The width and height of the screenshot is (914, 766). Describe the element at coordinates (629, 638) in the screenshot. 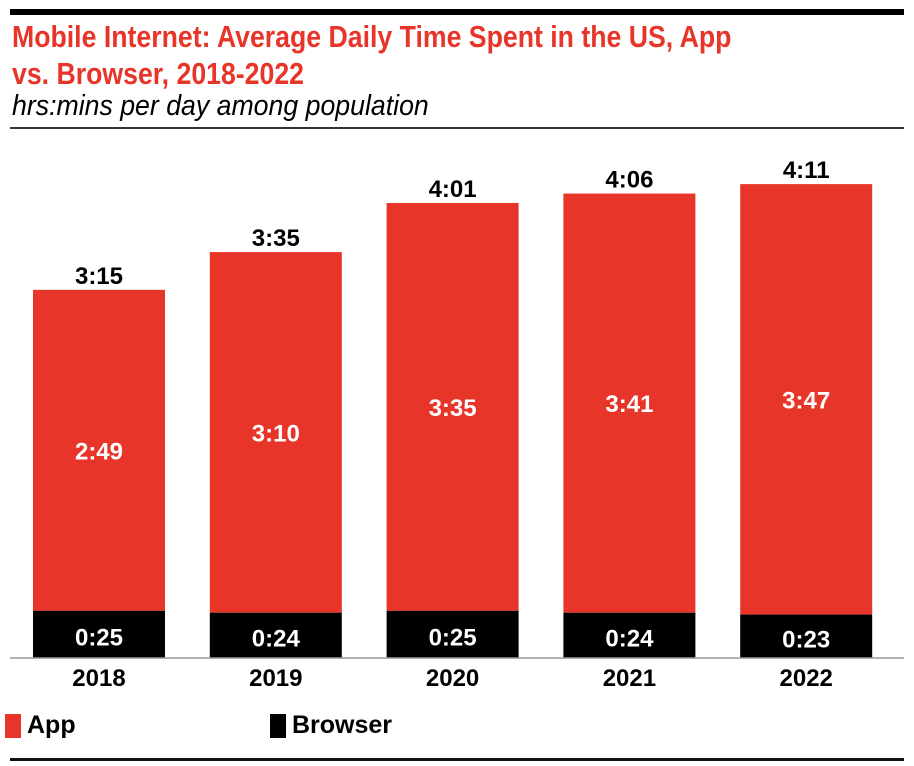

I see `label-browser-2021: 0:24` at that location.